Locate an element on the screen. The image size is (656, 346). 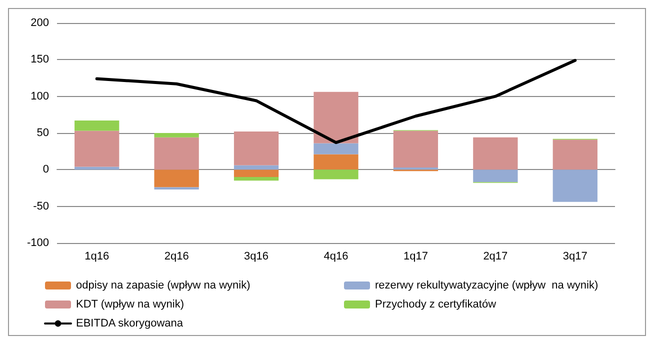
x-tick-label: 2q17 is located at coordinates (495, 256).